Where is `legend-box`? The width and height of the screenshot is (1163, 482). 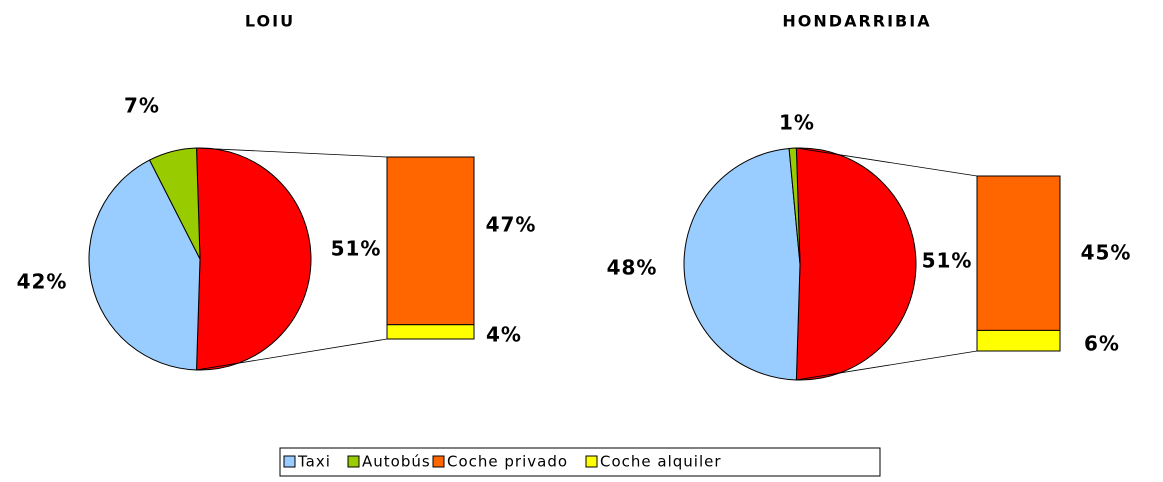 legend-box is located at coordinates (580, 462).